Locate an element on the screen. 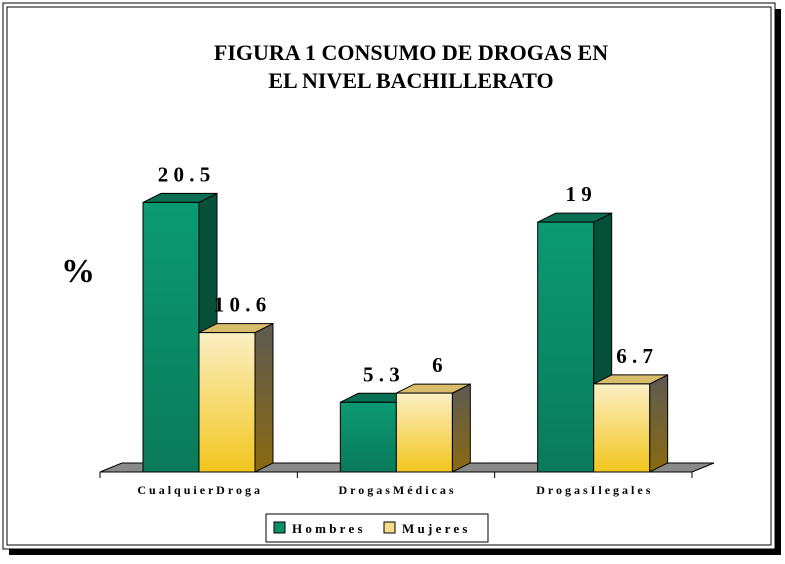 The width and height of the screenshot is (785, 564). bar-hombres-drogas-ilegales is located at coordinates (566, 347).